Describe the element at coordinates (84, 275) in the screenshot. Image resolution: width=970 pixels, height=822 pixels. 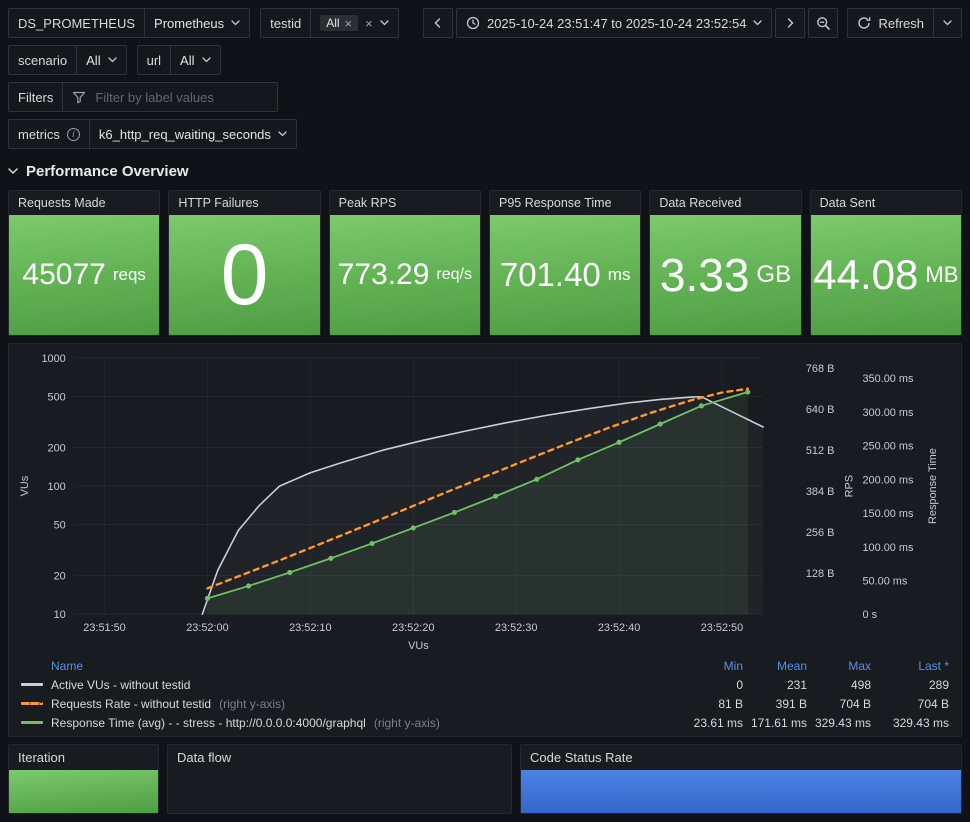
I see `stat-value-area: 45077 reqs` at that location.